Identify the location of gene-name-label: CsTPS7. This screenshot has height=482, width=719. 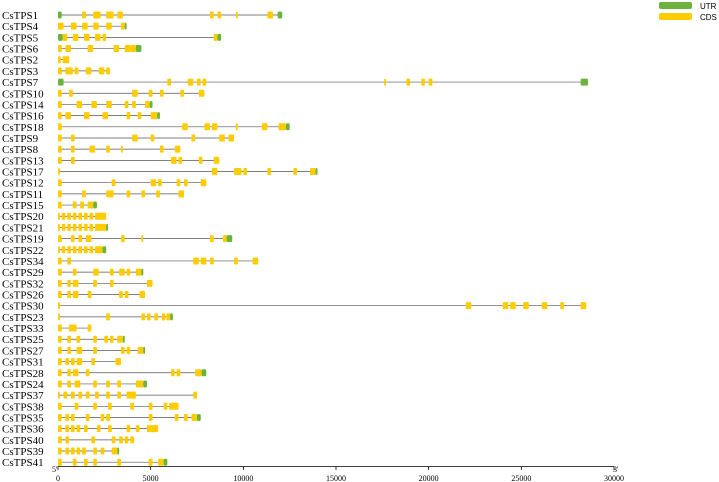
(20, 83).